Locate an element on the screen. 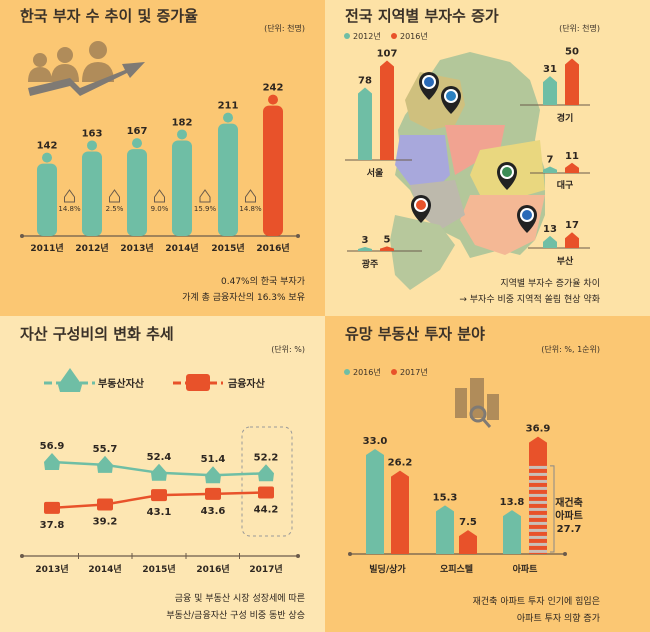  buildings-search-icon is located at coordinates (477, 403).